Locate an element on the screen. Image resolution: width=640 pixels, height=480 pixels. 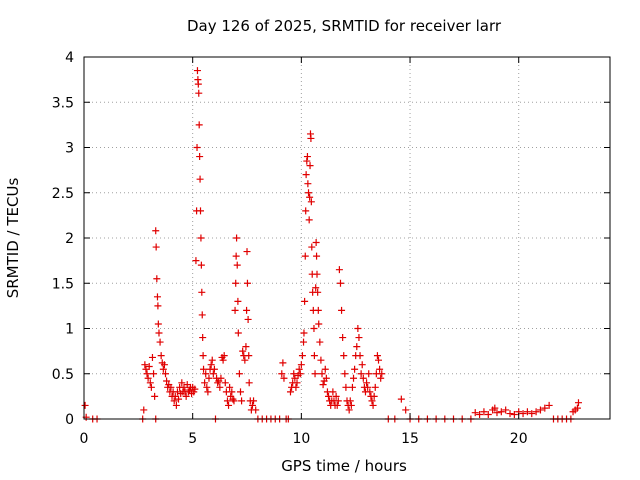
x-tick-label: 10 is located at coordinates (301, 439).